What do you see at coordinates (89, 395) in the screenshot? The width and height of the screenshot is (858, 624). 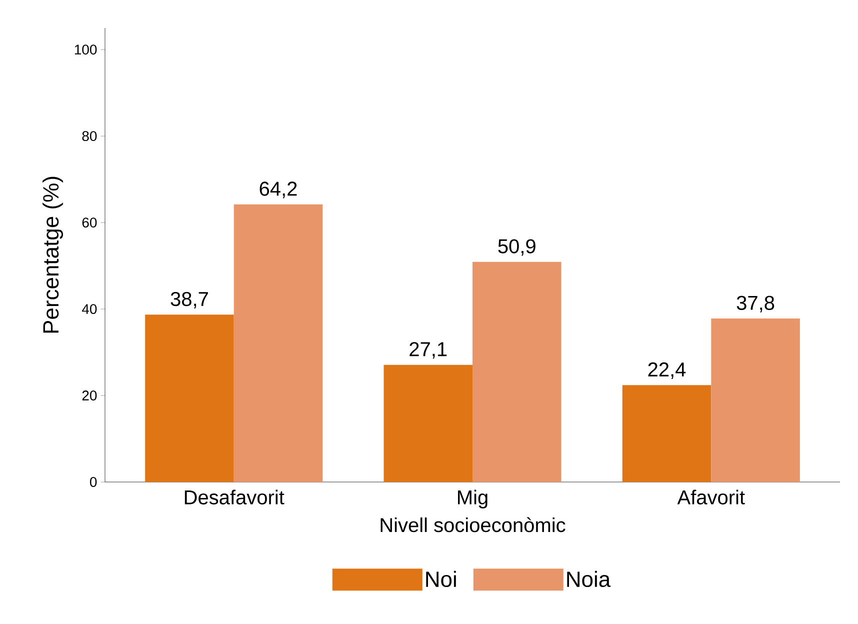 I see `y-tick-label: 20` at bounding box center [89, 395].